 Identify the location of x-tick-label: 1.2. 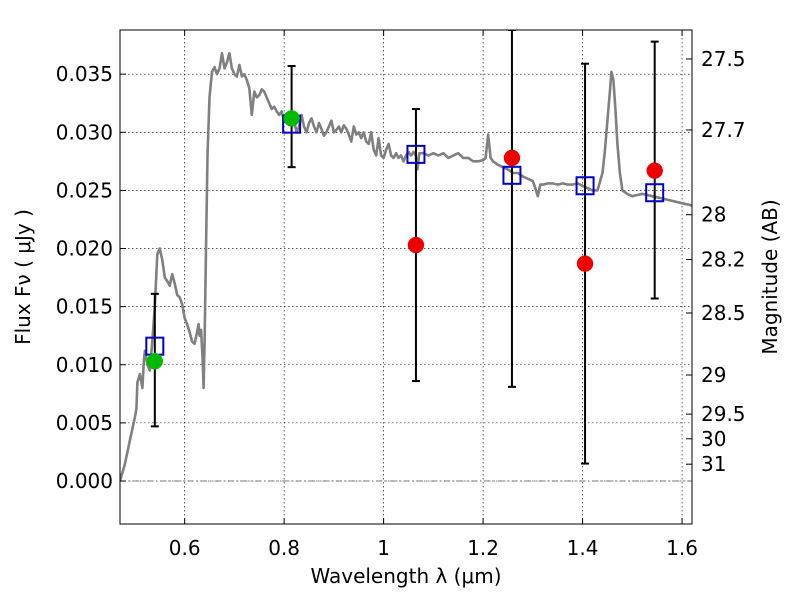
(483, 548).